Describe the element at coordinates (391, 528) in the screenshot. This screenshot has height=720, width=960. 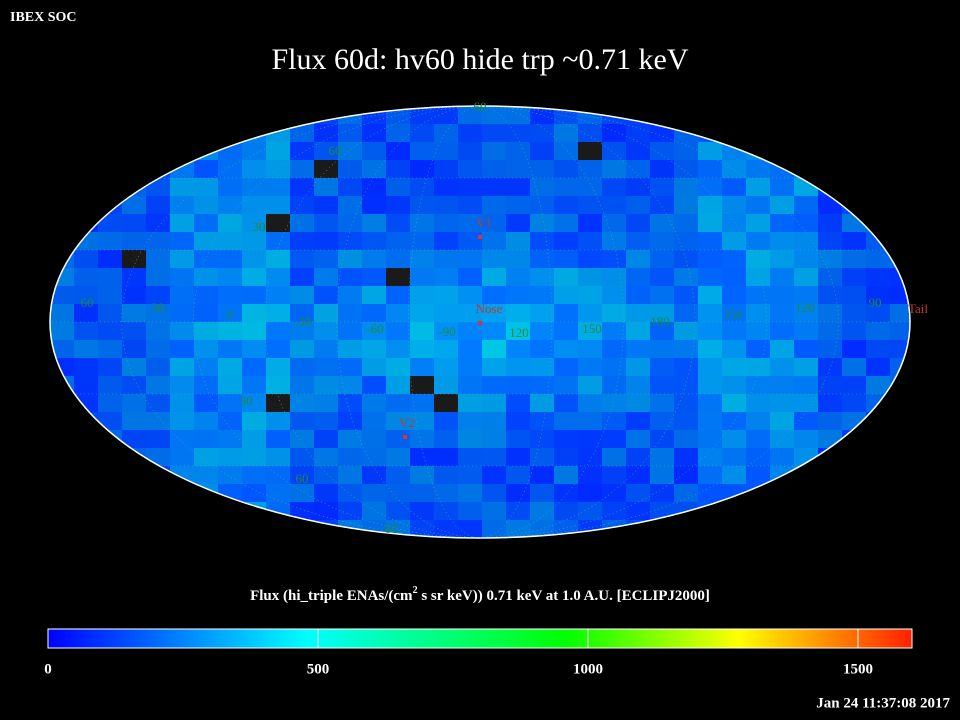
I see `grid-label: 60` at that location.